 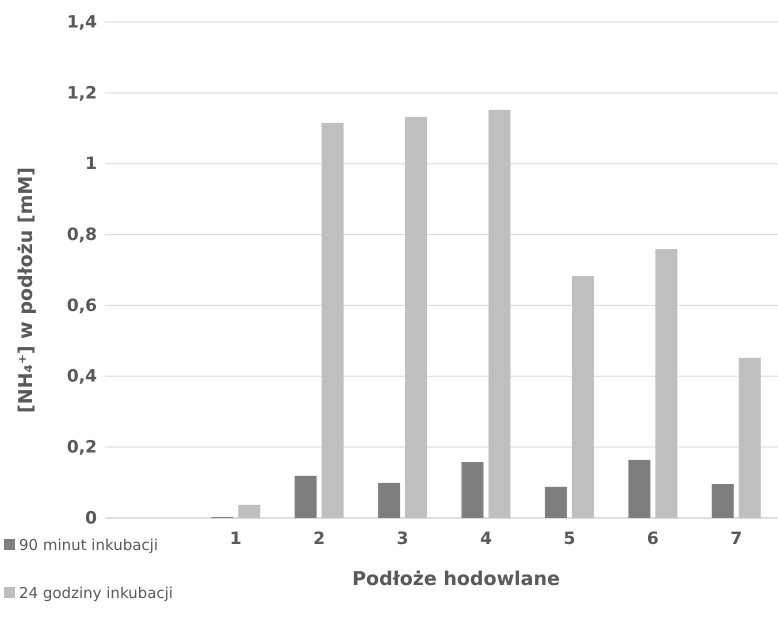 I want to click on x-tick-label: 7, so click(x=736, y=539).